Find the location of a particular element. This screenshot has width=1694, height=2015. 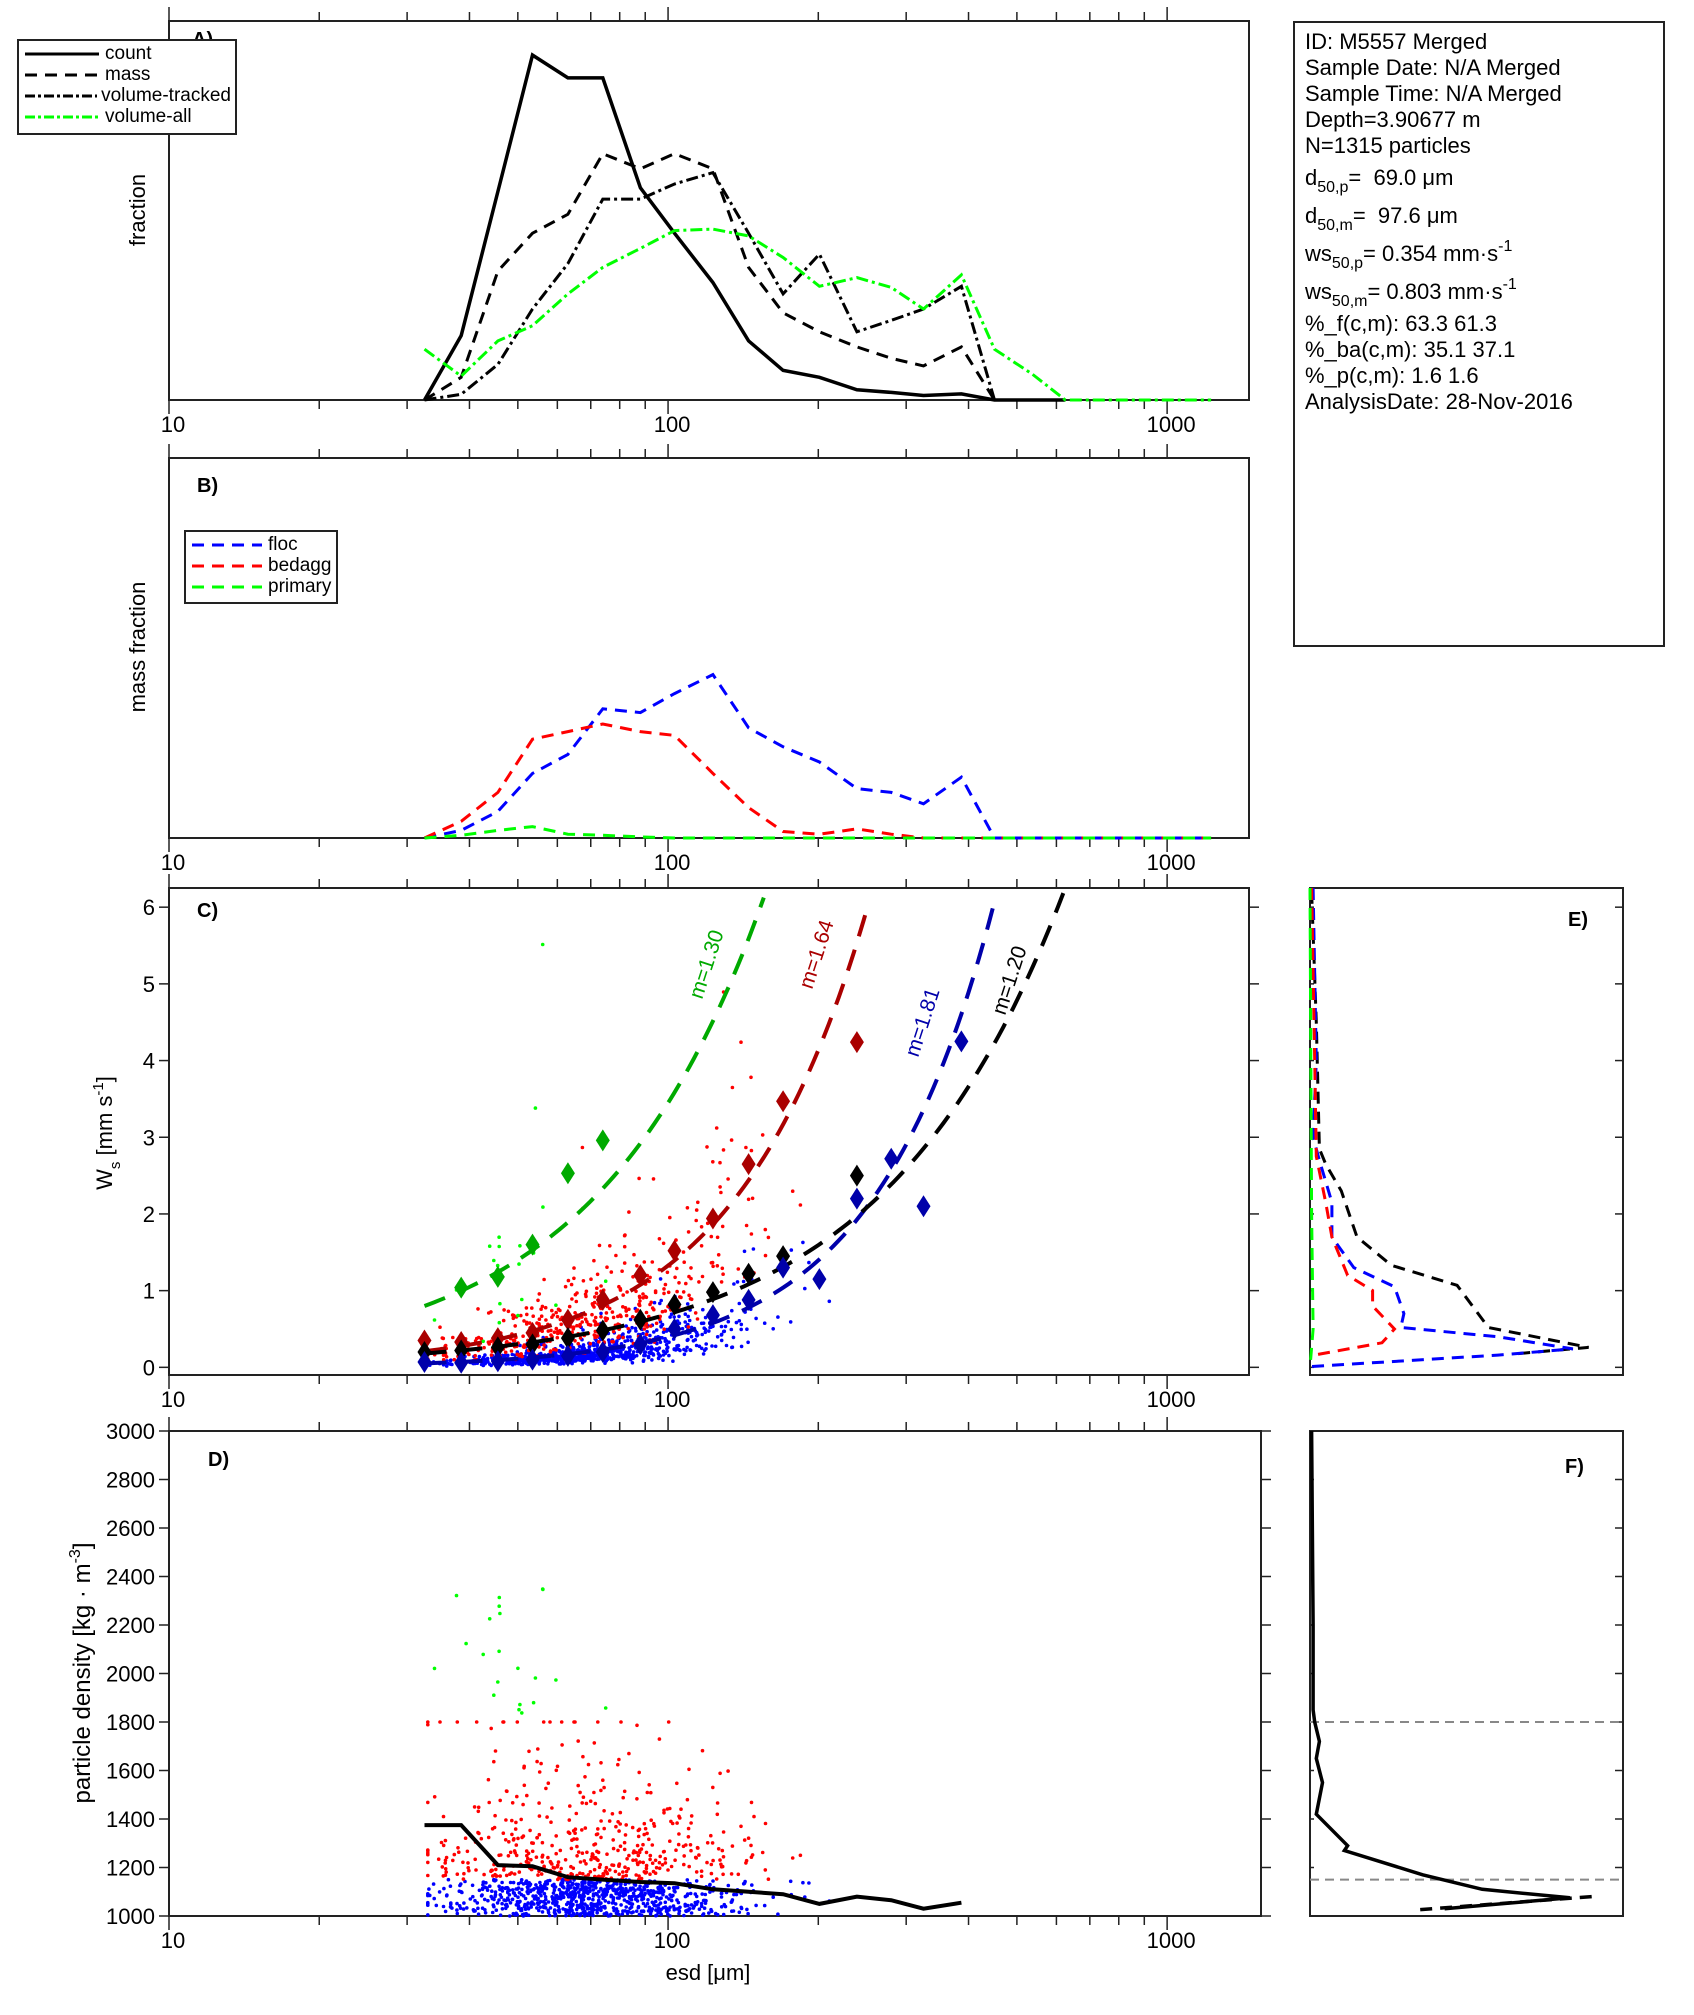

series-mass is located at coordinates (709, 276).